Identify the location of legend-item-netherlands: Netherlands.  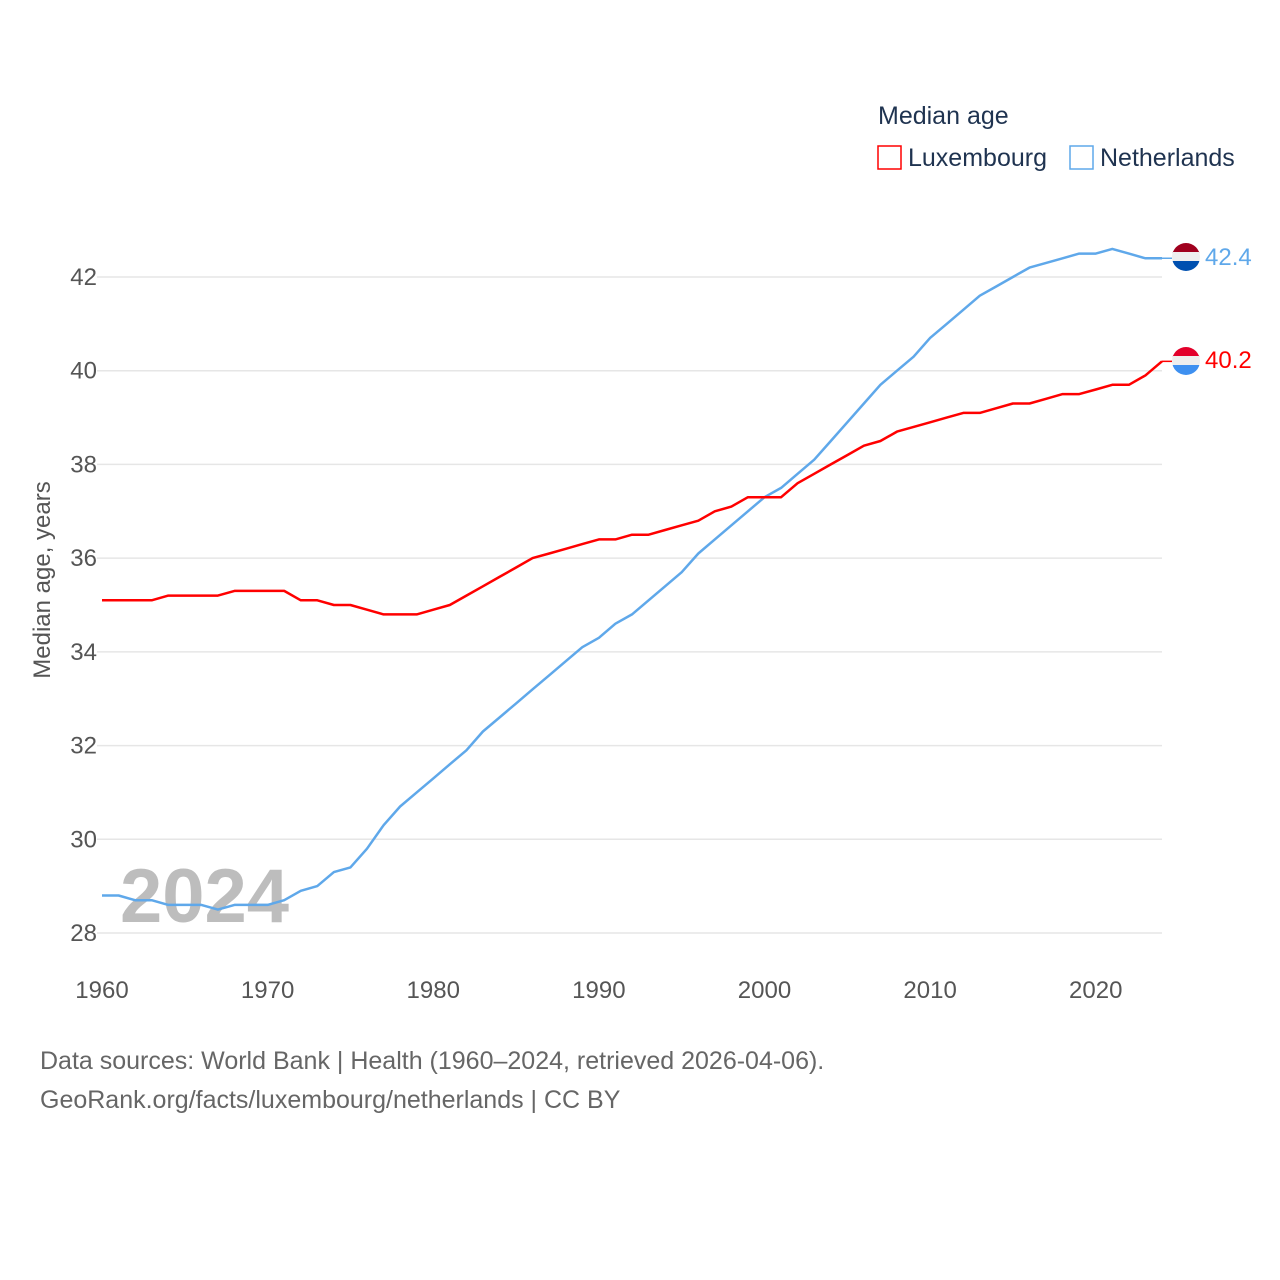
(1152, 158).